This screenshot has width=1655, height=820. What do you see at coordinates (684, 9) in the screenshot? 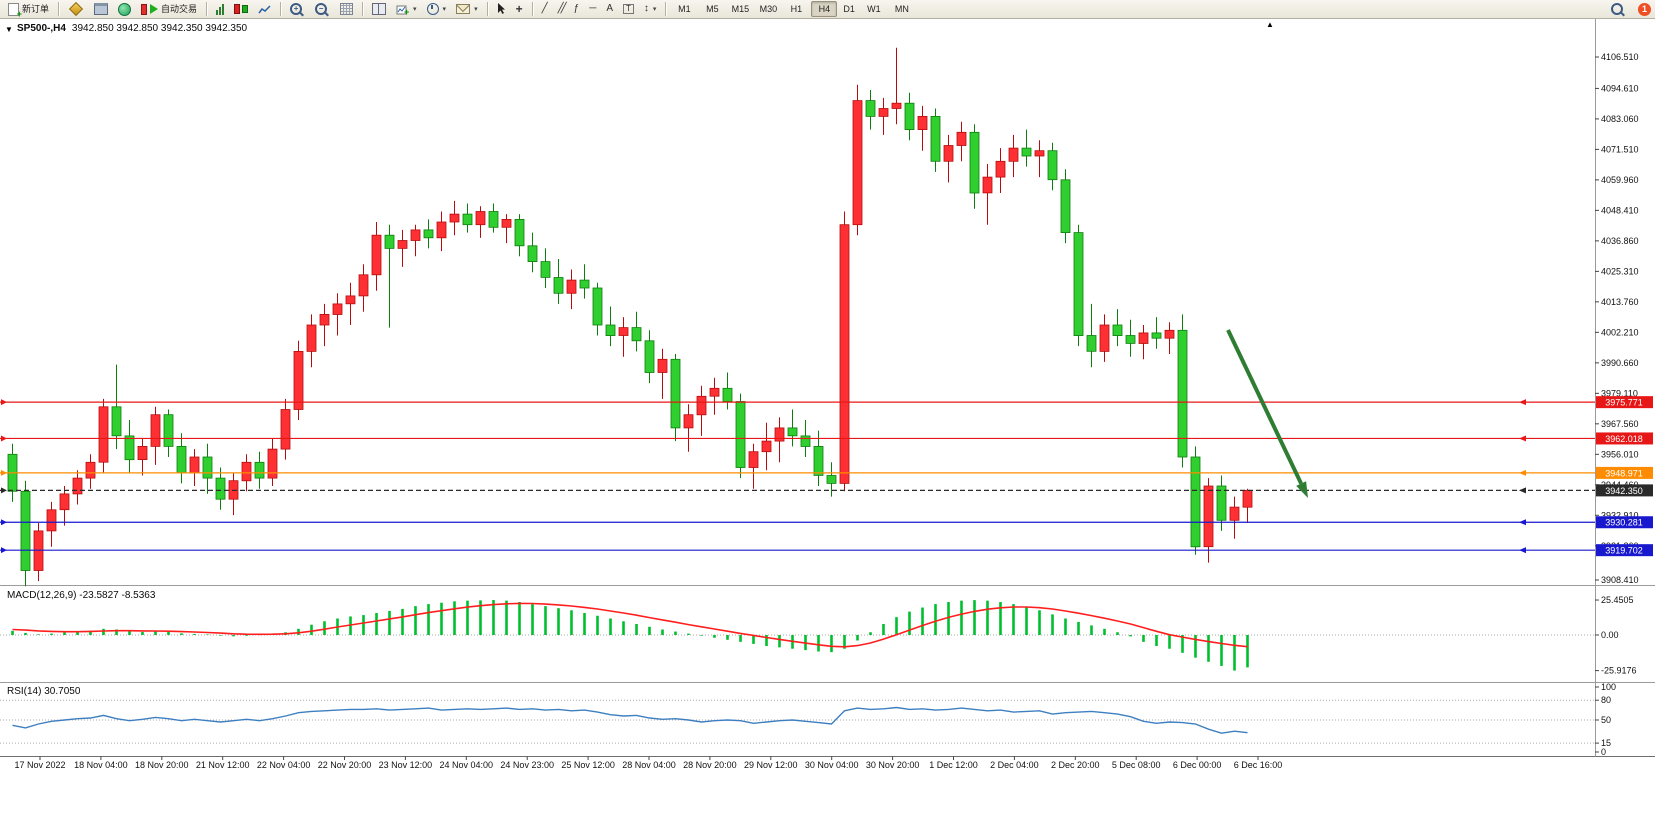
I see `timeframe-m1-button: M1` at bounding box center [684, 9].